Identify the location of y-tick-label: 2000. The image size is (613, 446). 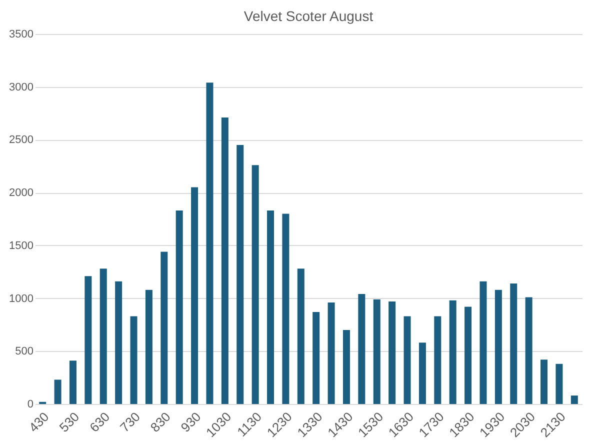
(21, 193).